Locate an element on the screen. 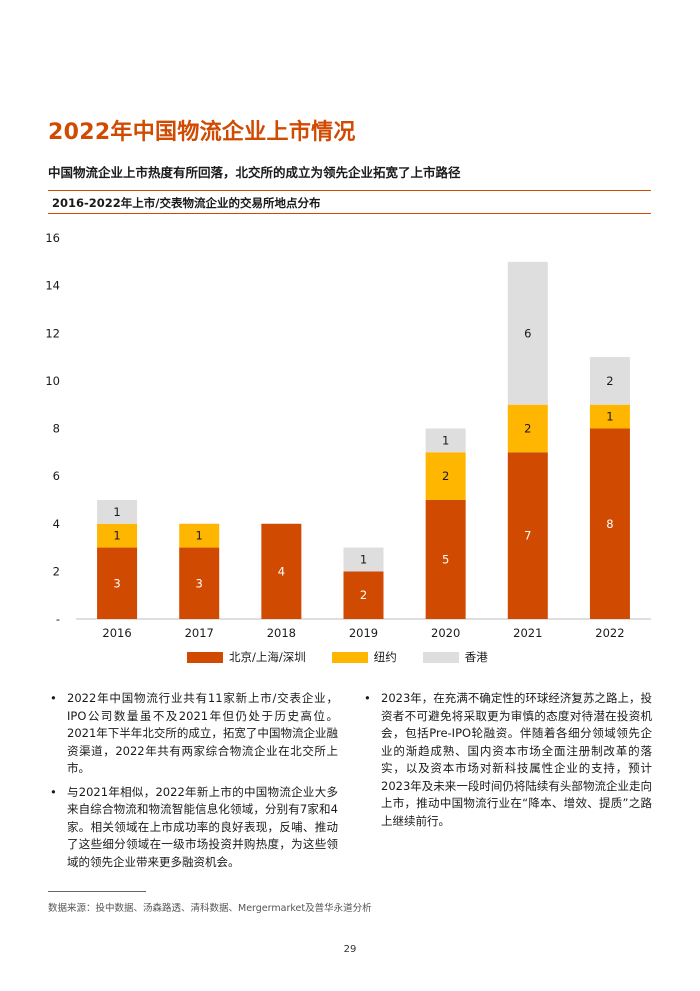 The width and height of the screenshot is (700, 991). y-tick-label: 8 is located at coordinates (56, 429).